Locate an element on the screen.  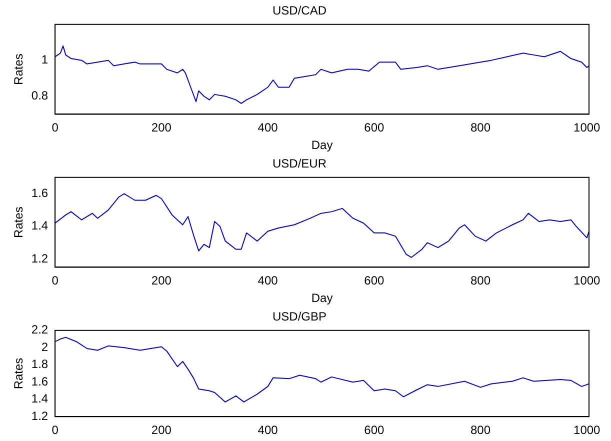
chart-title: USD/EUR is located at coordinates (299, 163).